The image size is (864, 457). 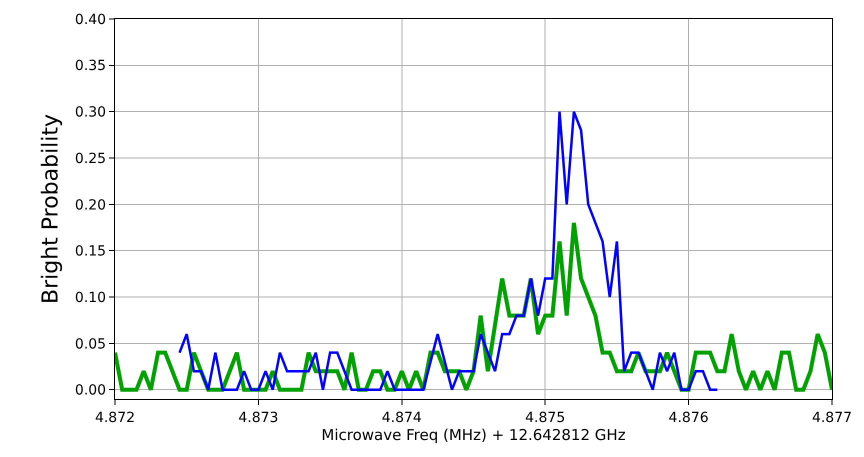 What do you see at coordinates (90, 252) in the screenshot?
I see `y-tick-label: 0.15` at bounding box center [90, 252].